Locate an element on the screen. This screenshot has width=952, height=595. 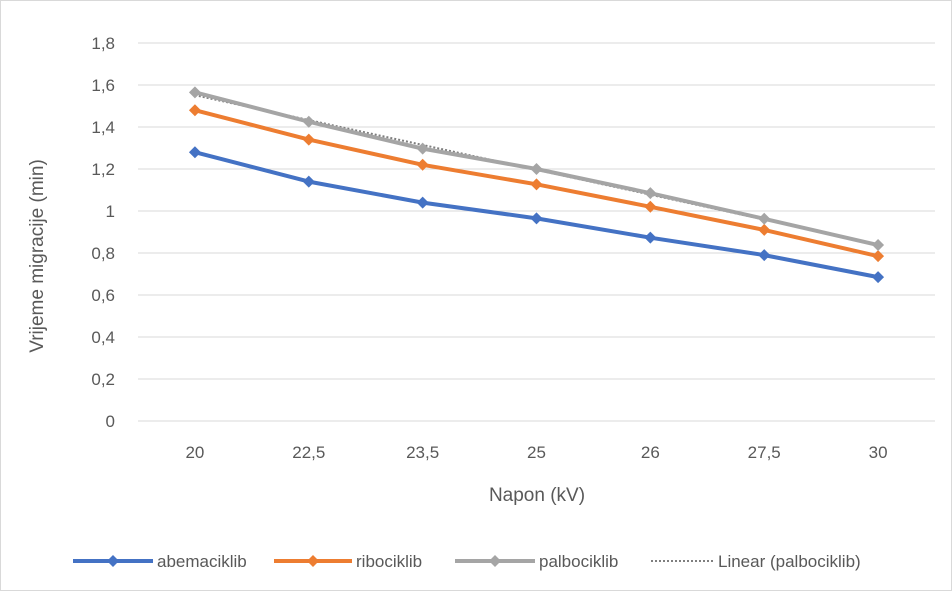
y-tick-label: 1,2 is located at coordinates (103, 169).